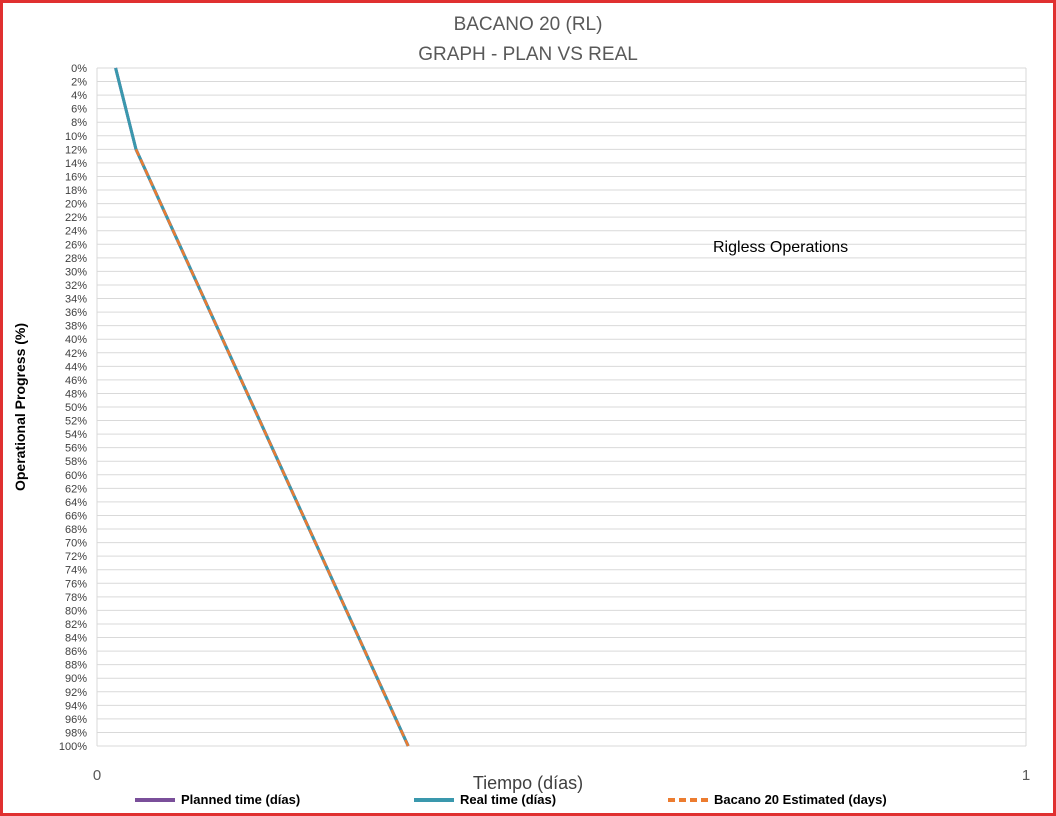 The image size is (1056, 816). What do you see at coordinates (73, 747) in the screenshot?
I see `y-tick-label: 100%` at bounding box center [73, 747].